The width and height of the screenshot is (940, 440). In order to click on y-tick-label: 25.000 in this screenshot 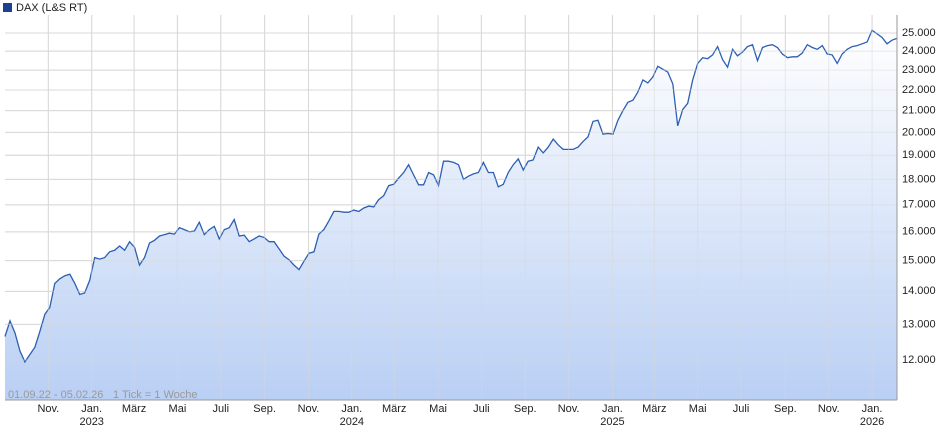, I will do `click(919, 33)`.